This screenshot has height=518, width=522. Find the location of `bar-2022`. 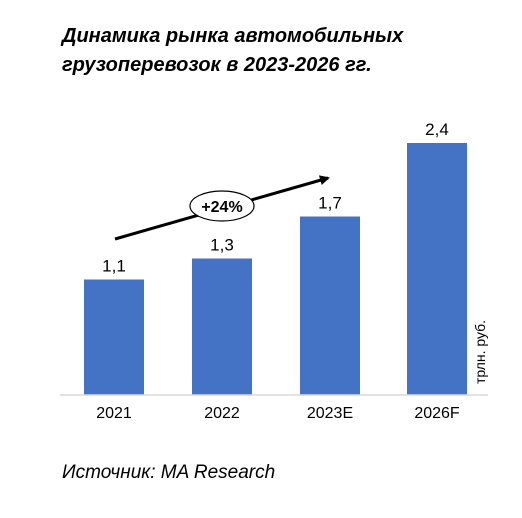

bar-2022 is located at coordinates (222, 326).